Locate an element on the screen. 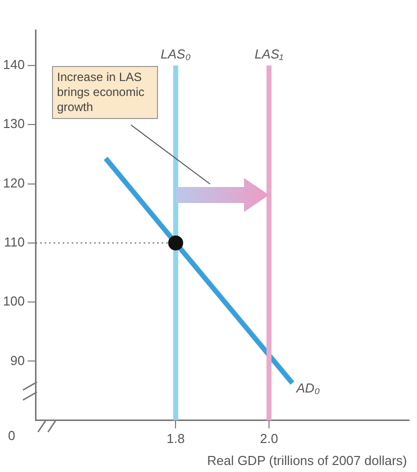 This screenshot has width=417, height=472. y-tick-label: 110 is located at coordinates (14, 242).